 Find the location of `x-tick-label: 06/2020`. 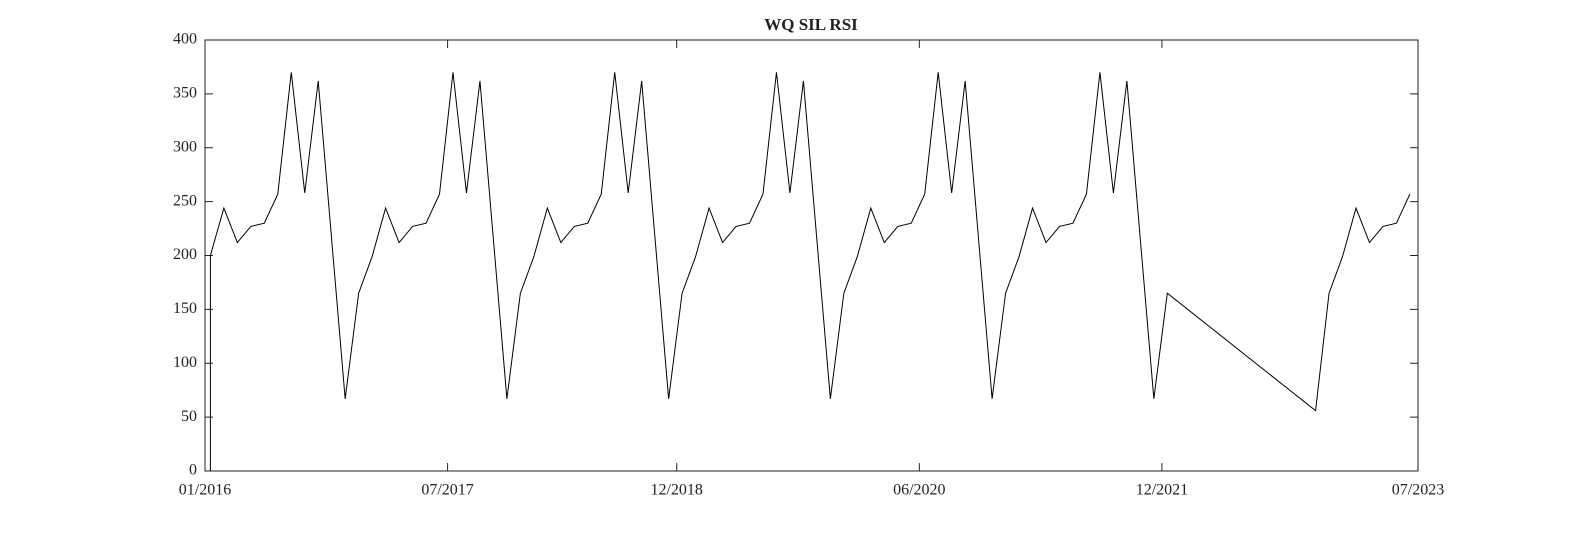

x-tick-label: 06/2020 is located at coordinates (919, 490).